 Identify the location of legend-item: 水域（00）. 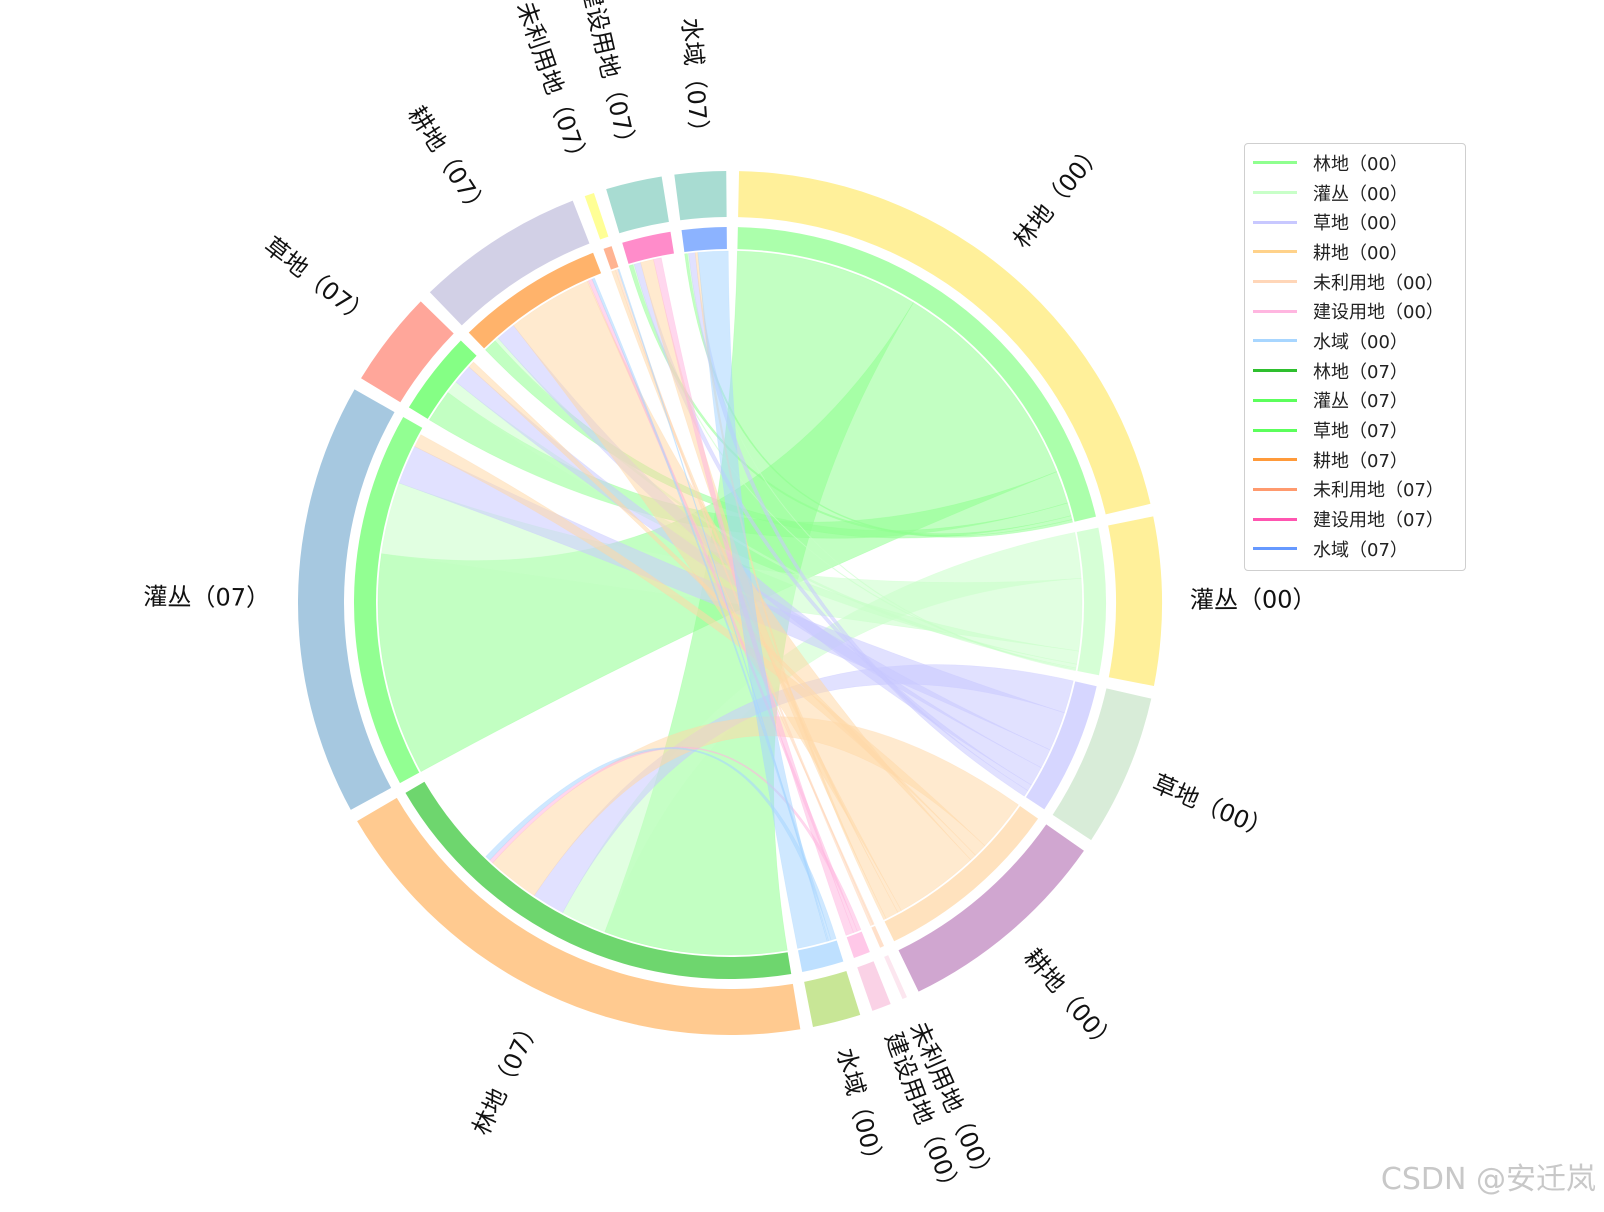
(1355, 341).